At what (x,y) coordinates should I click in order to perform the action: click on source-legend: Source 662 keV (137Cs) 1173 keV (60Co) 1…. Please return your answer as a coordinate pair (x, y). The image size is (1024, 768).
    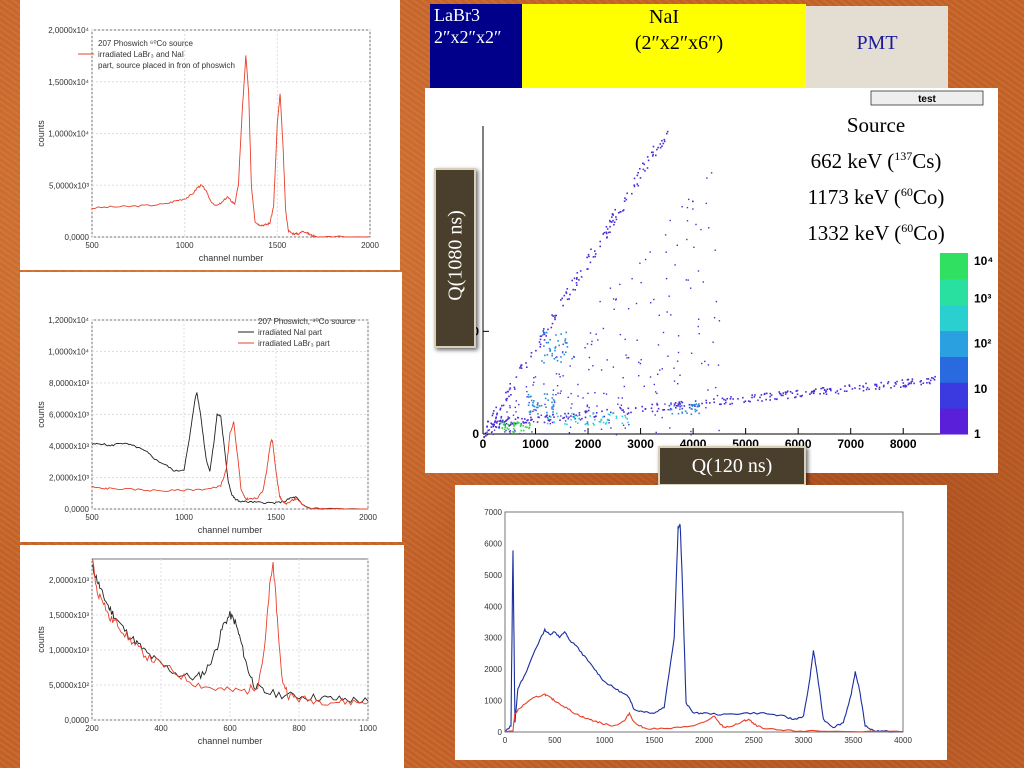
    Looking at the image, I should click on (876, 179).